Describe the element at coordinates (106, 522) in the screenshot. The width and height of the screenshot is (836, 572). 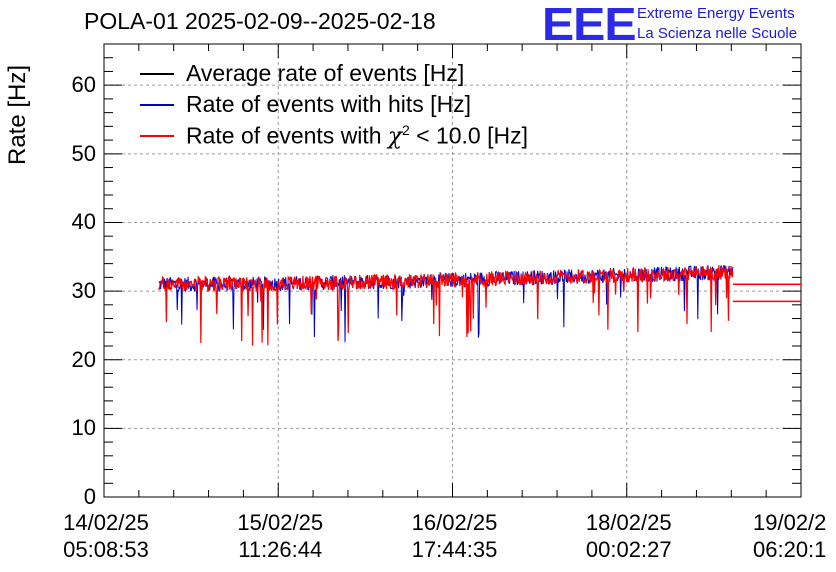
I see `x-tick-date: 14/02/25` at that location.